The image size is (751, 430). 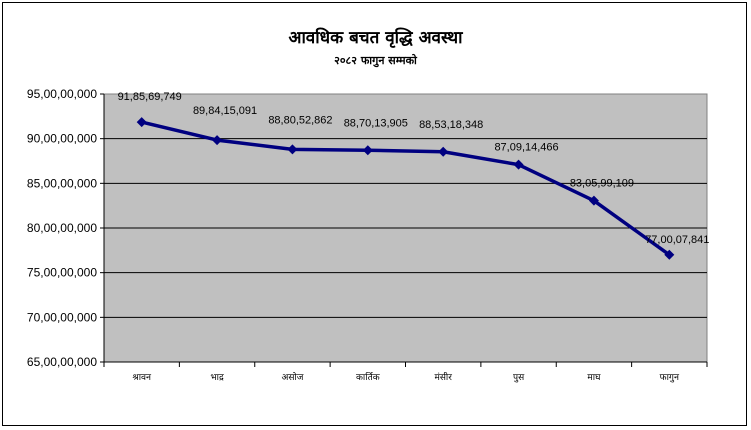 I want to click on data-label: 87,09,14,466, so click(x=526, y=148).